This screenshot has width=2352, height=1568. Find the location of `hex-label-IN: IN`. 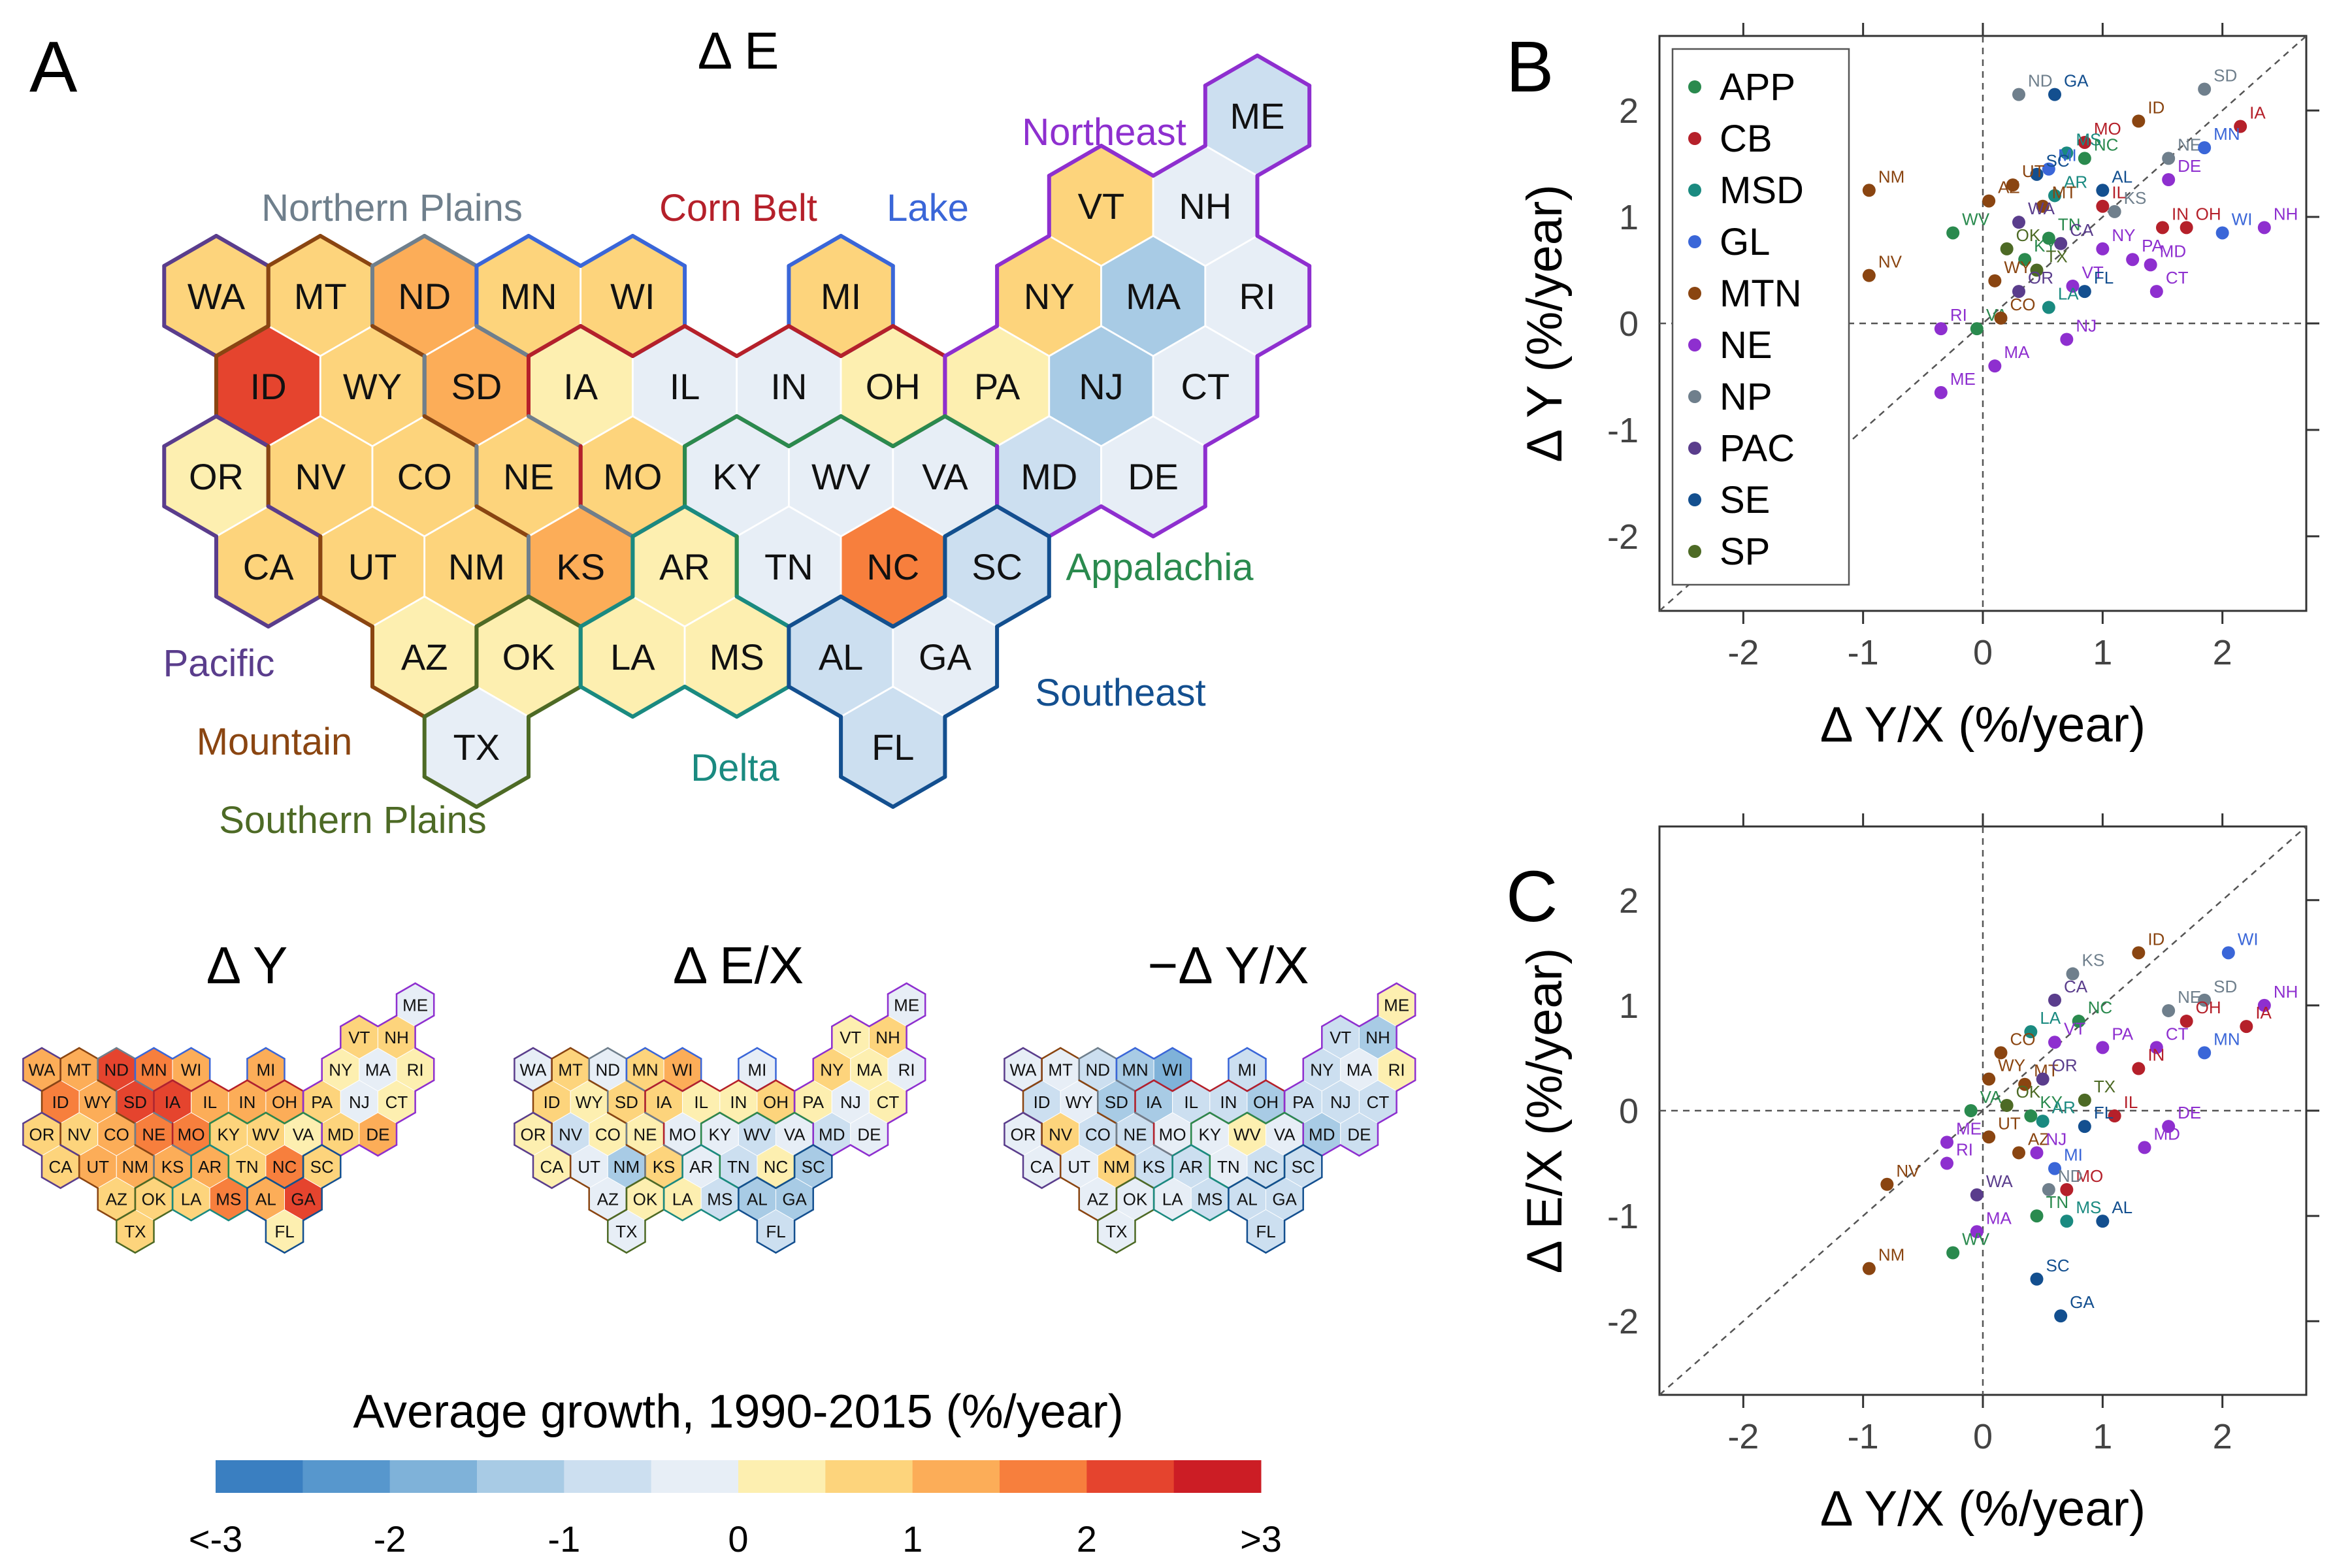

hex-label-IN: IN is located at coordinates (788, 386).